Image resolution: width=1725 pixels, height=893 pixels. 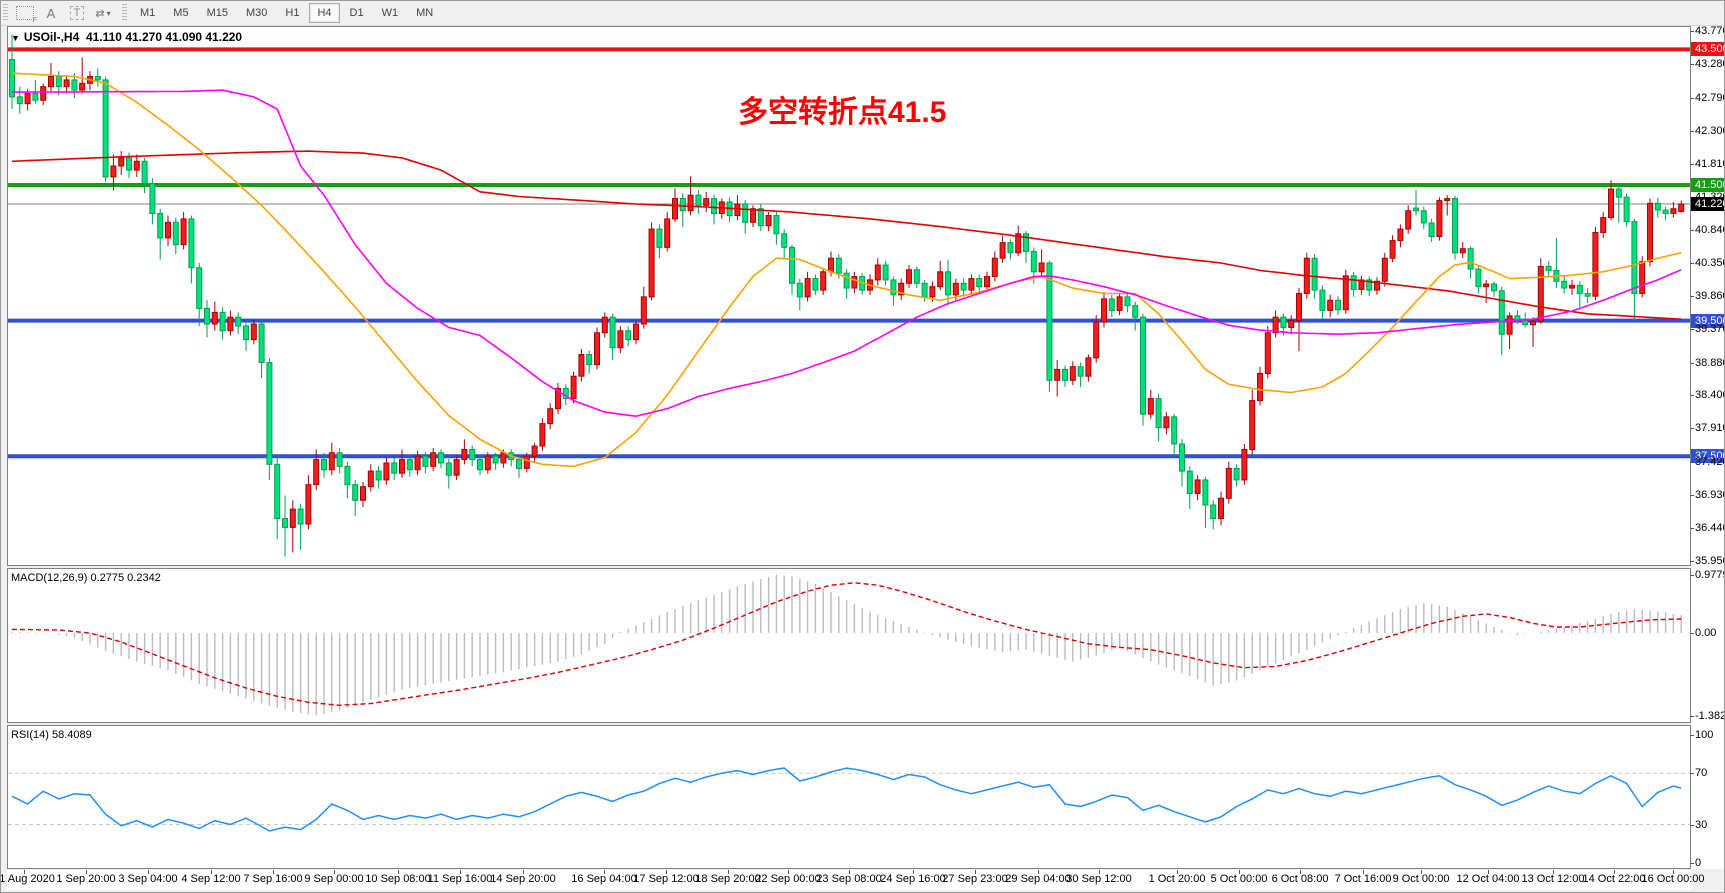 I want to click on timeframe-button-m1: M1, so click(x=148, y=13).